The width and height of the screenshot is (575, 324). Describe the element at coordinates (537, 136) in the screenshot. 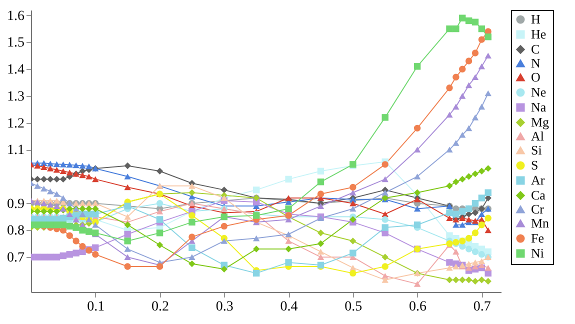

I see `legend-label: Al` at that location.